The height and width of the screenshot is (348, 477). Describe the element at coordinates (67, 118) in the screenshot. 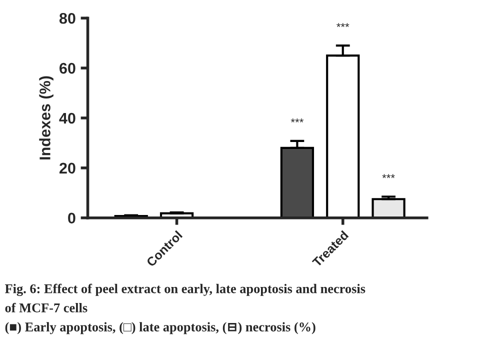

I see `y-tick-label: 40` at that location.